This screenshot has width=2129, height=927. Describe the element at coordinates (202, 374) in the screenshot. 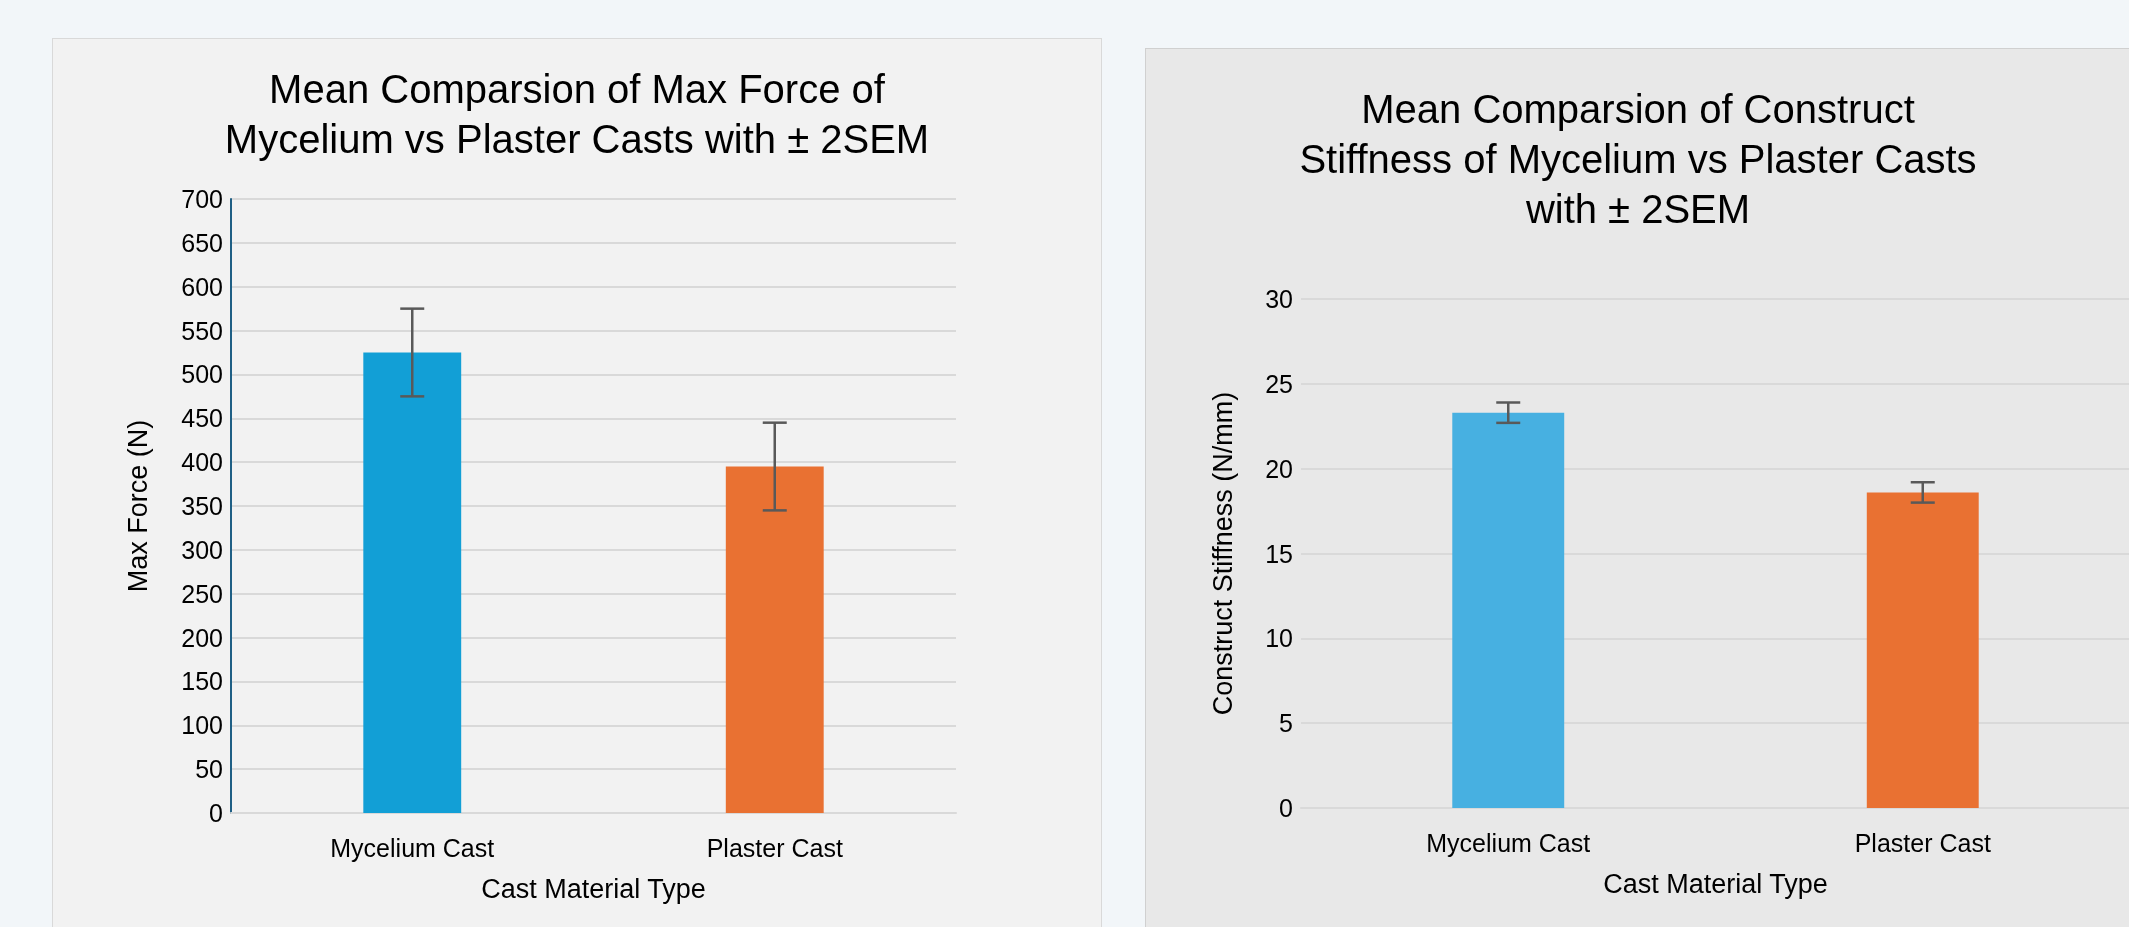

I see `y-tick-label: 500` at that location.